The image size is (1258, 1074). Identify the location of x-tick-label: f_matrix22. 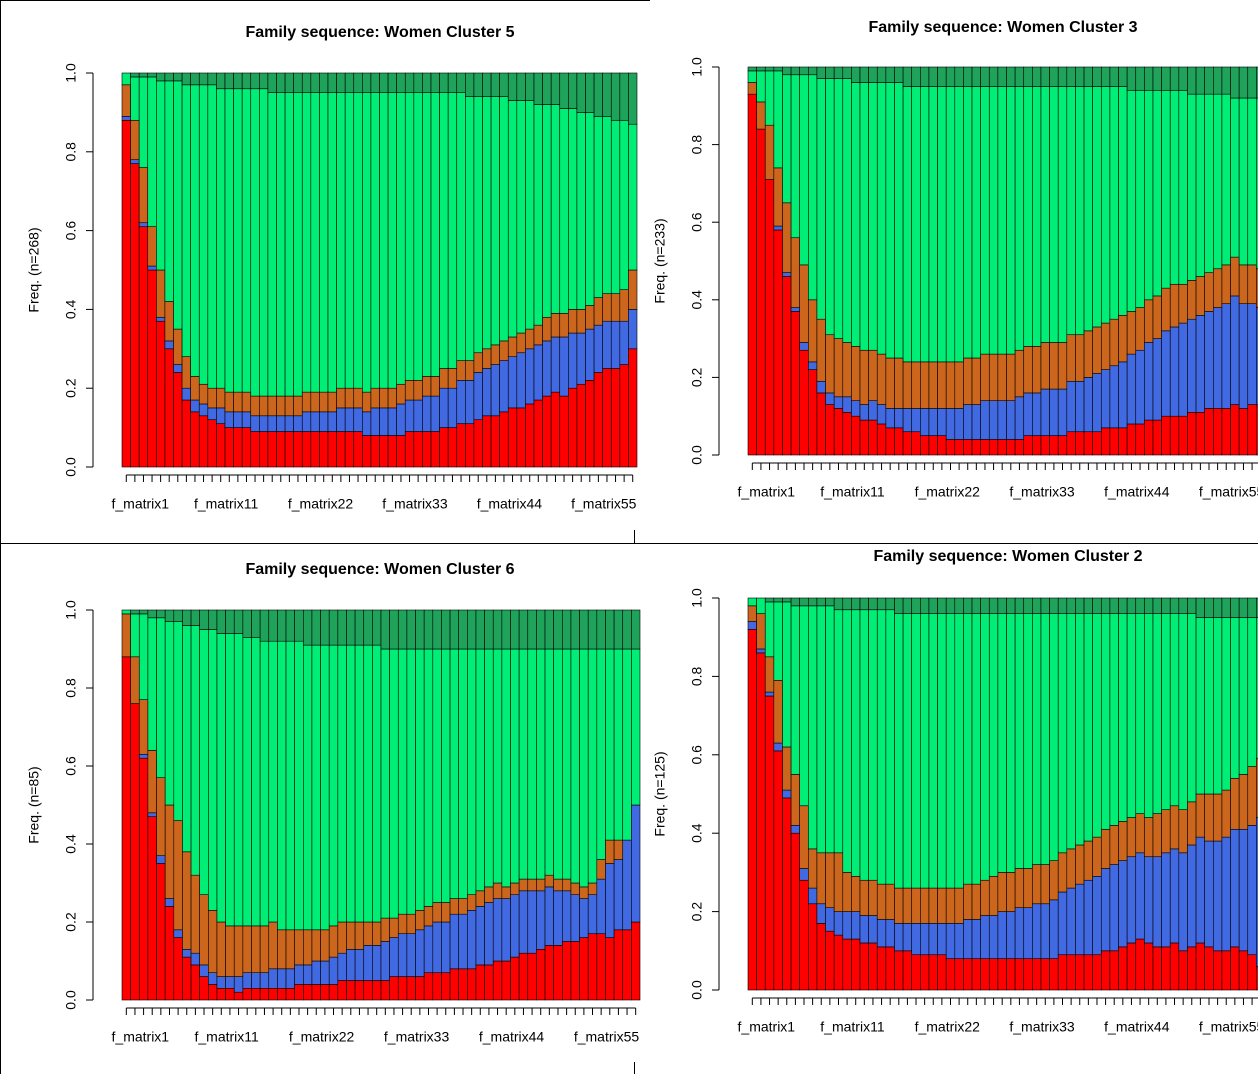
(321, 504).